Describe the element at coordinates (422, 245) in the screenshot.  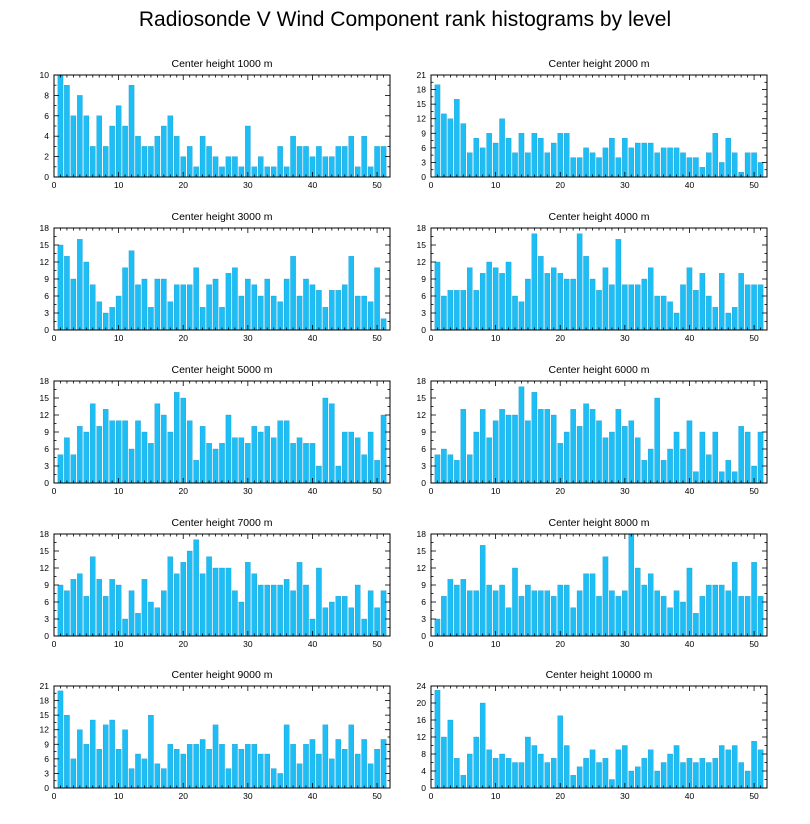
I see `y-tick-label: 15` at that location.